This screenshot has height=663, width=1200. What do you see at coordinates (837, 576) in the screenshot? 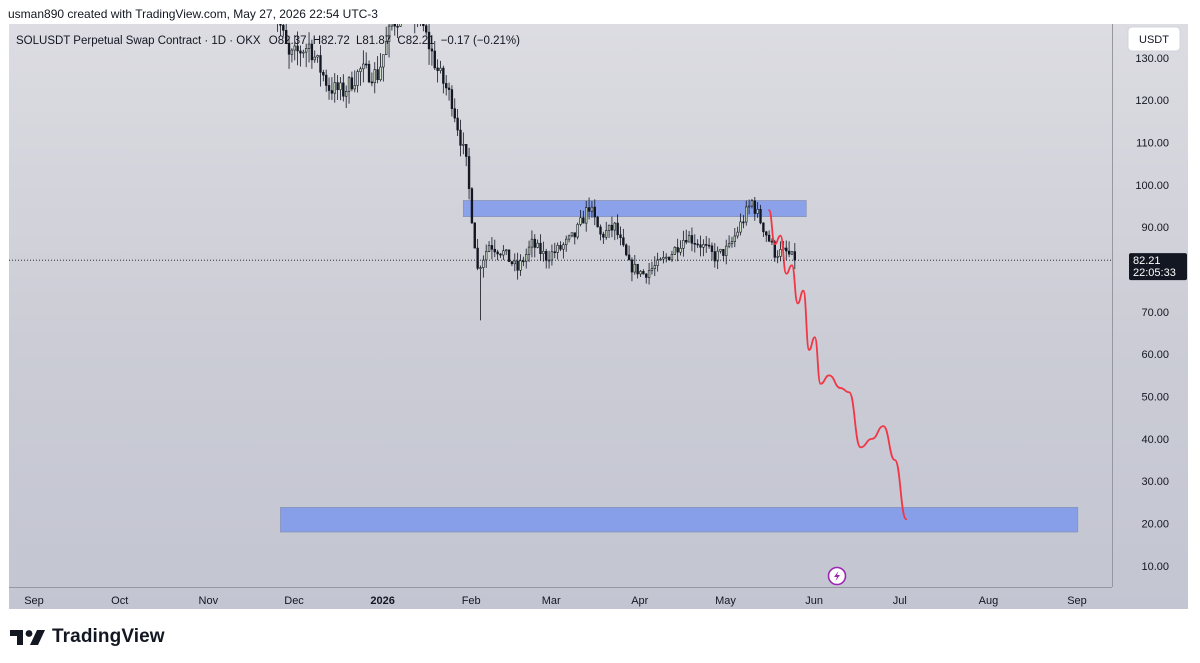
I see `lightning-icon` at bounding box center [837, 576].